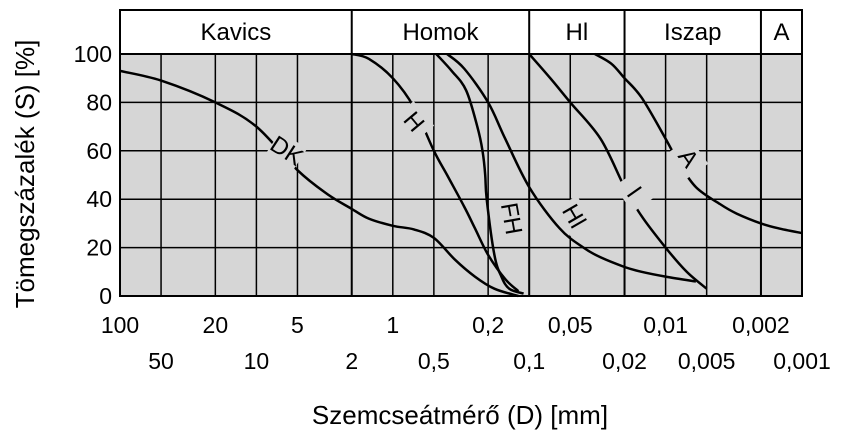 The width and height of the screenshot is (843, 445). I want to click on y-tick-label: 40, so click(99, 199).